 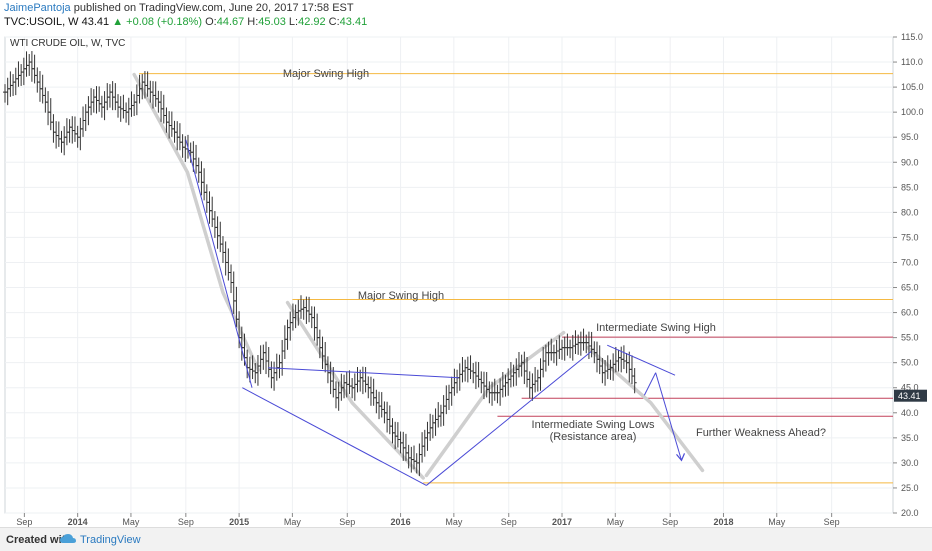 I want to click on y-tick-label: 100.0, so click(x=912, y=112).